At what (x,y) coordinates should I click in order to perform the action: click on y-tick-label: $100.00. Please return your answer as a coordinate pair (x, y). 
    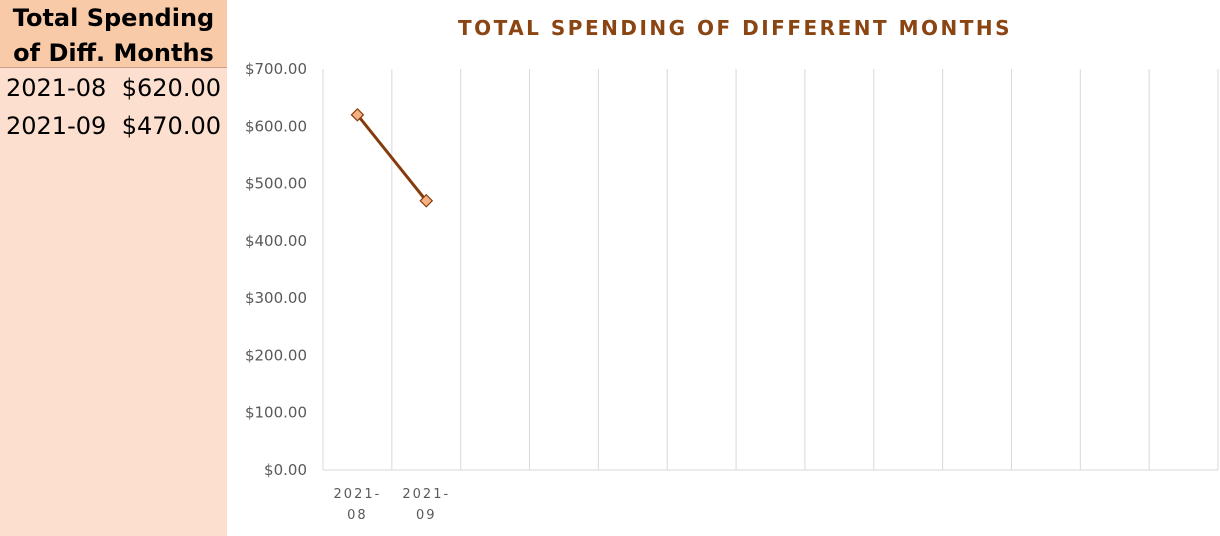
    Looking at the image, I should click on (276, 413).